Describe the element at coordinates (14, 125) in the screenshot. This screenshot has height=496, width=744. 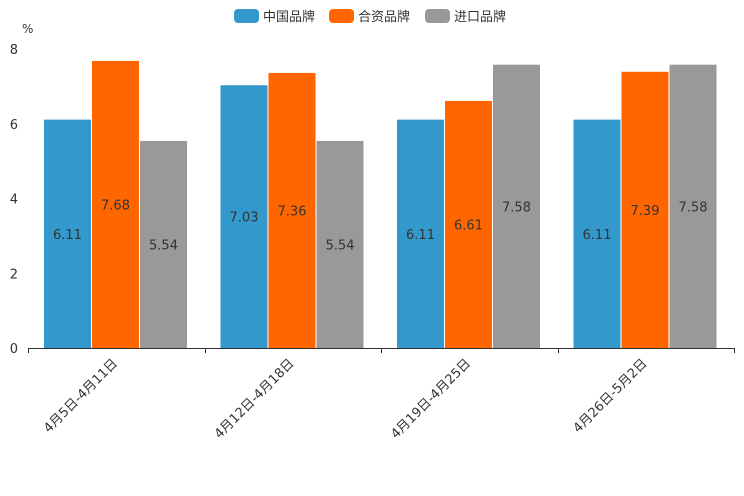
I see `y-tick-label: 6` at that location.